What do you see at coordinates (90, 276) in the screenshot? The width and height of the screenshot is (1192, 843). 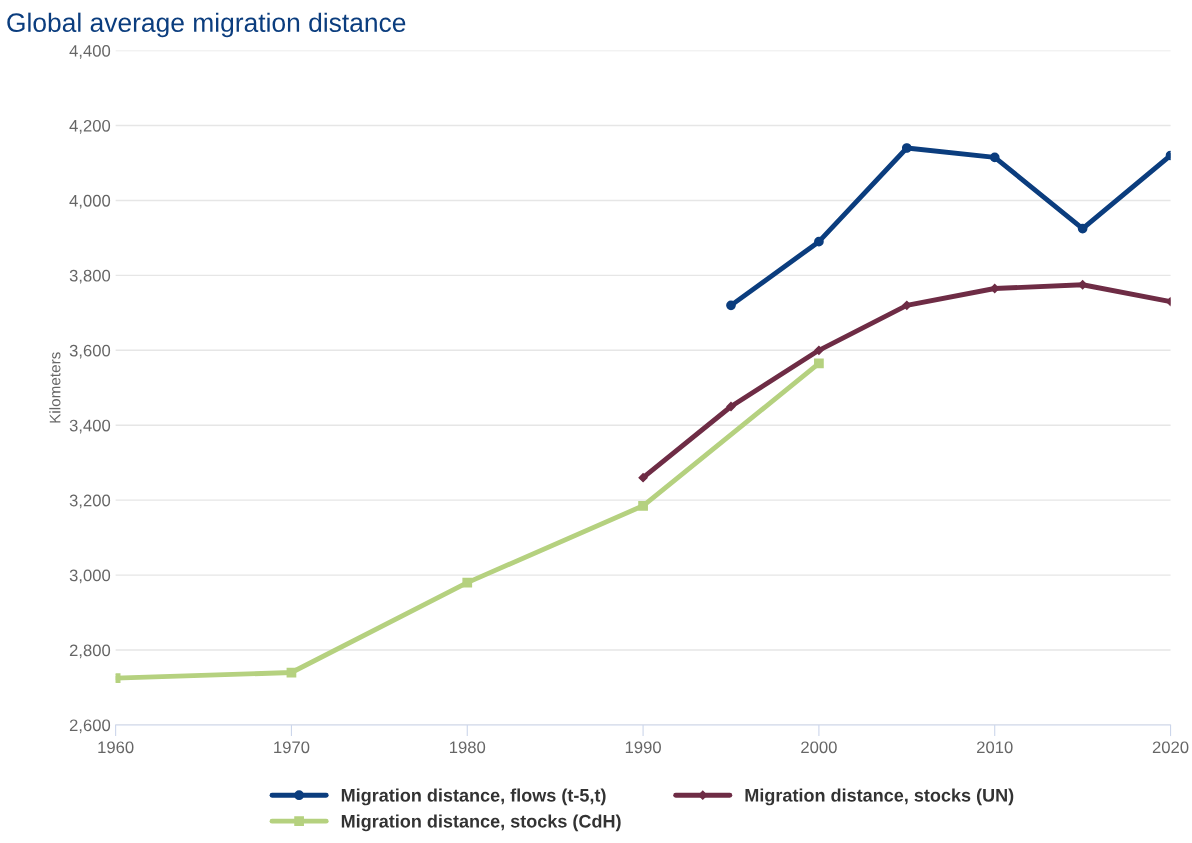 I see `y-tick-label: 3,800` at bounding box center [90, 276].